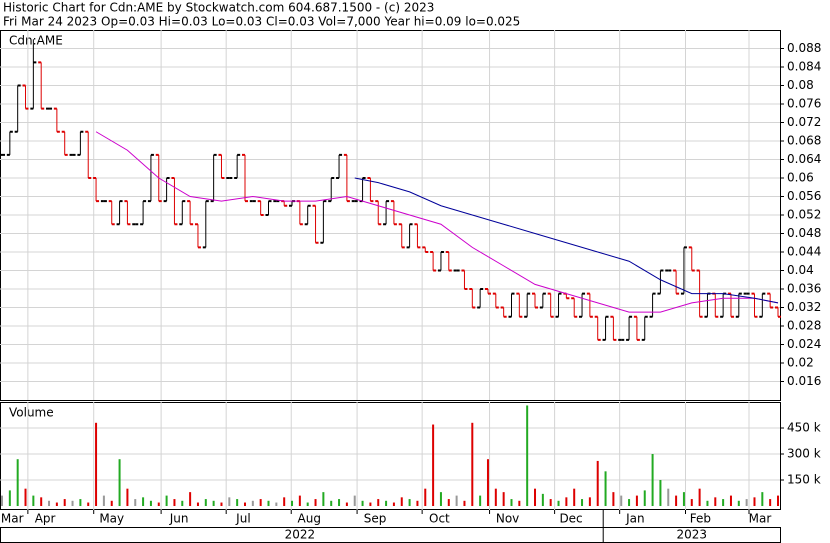  What do you see at coordinates (439, 519) in the screenshot?
I see `x-tick-label: Oct` at bounding box center [439, 519].